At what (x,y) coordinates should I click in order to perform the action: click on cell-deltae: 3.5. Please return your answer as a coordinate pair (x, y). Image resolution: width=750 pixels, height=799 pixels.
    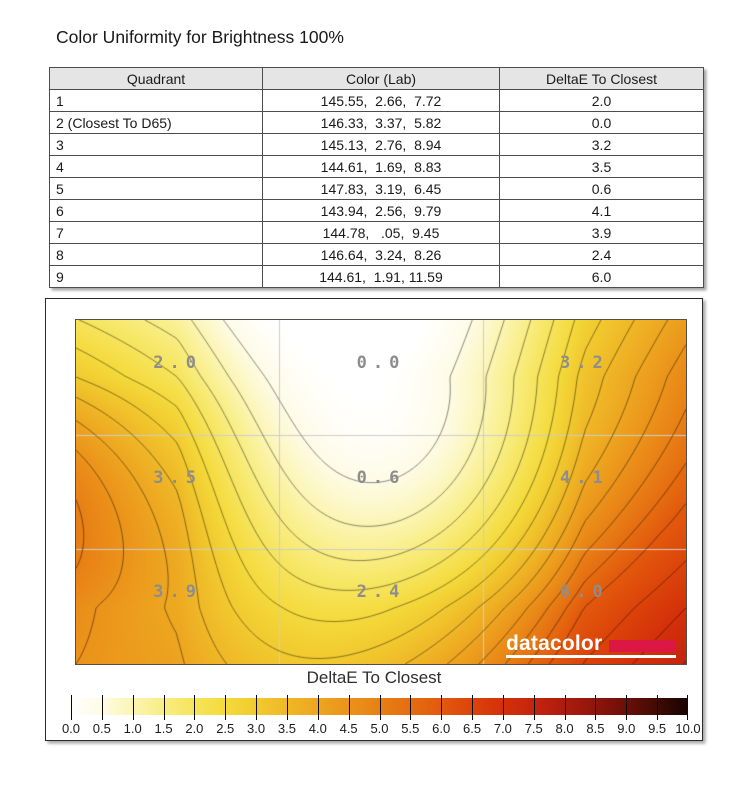
    Looking at the image, I should click on (601, 166).